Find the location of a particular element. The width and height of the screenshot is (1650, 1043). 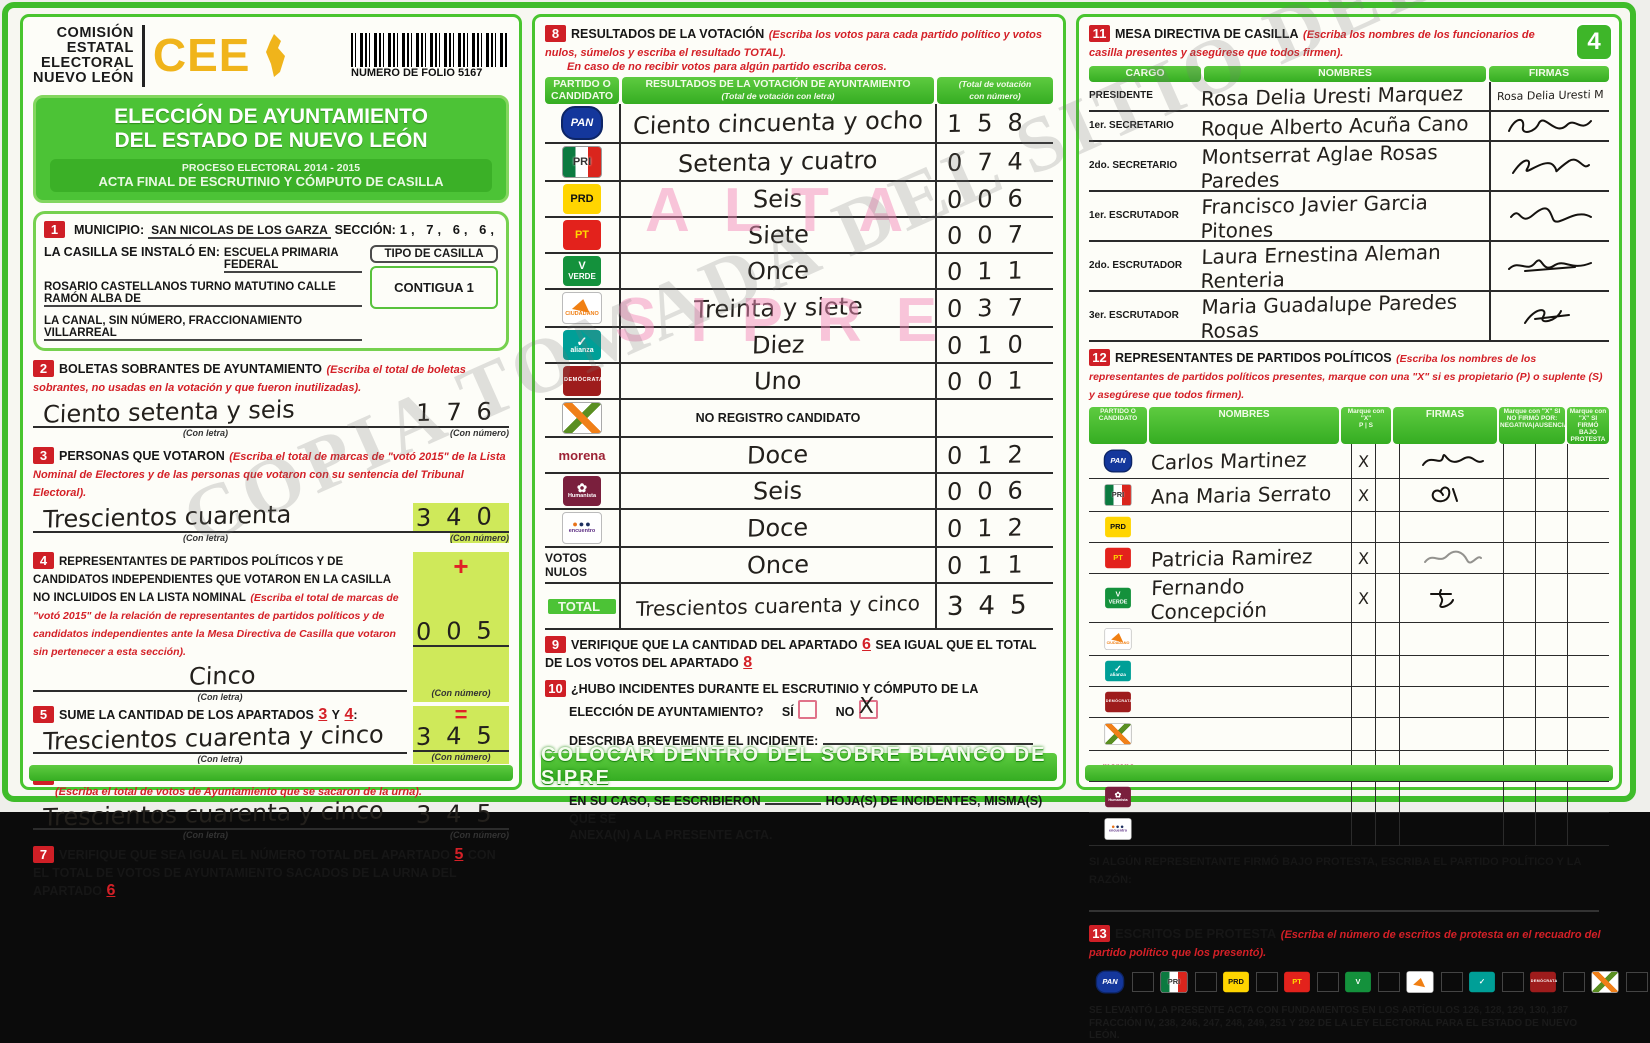

describa-incidente-label: DESCRIBA BREVEMENTE EL INCIDENTE: is located at coordinates (694, 741).